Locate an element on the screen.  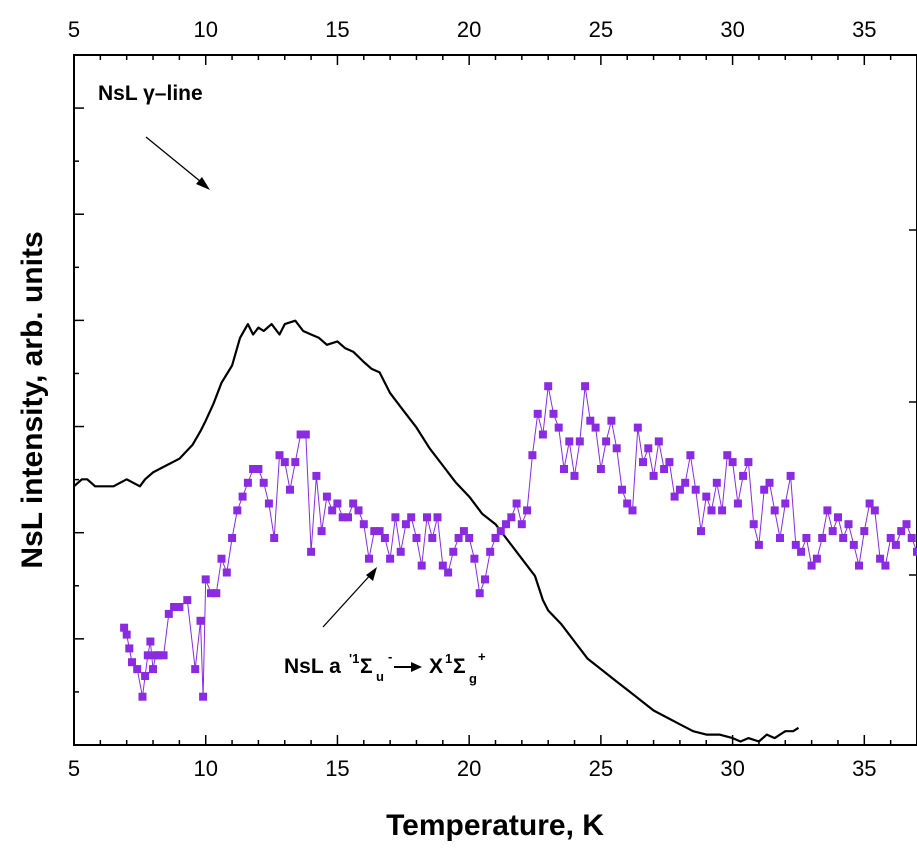
x-axis-title: Temperature, K is located at coordinates (495, 825).